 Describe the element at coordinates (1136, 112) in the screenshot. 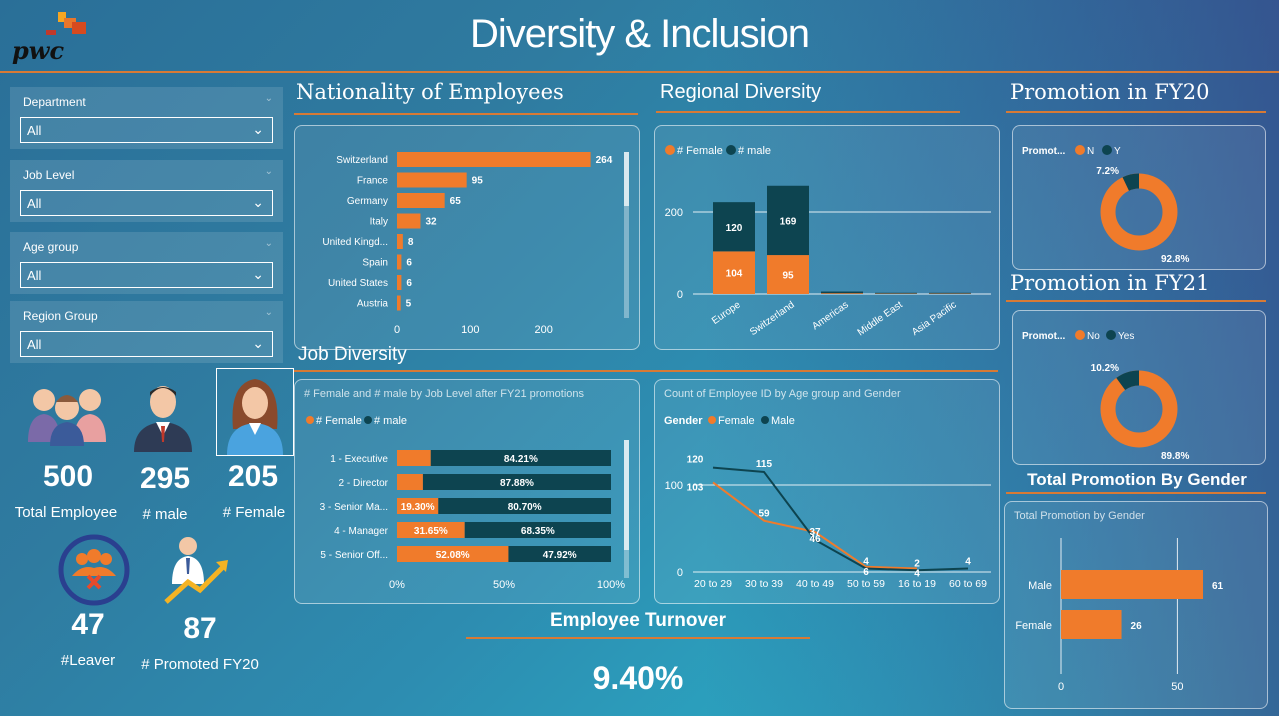

I see `promo20-divider` at that location.